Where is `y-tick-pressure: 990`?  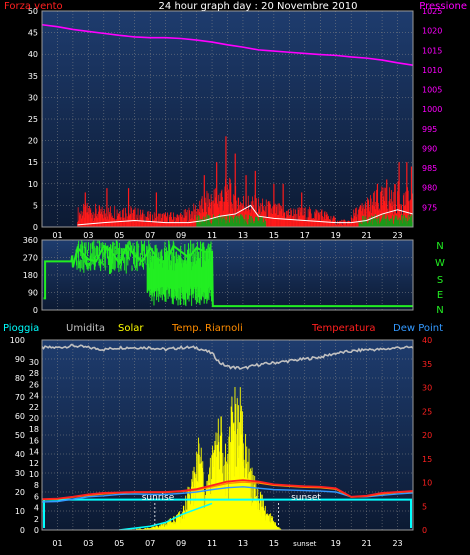 y-tick-pressure: 990 is located at coordinates (429, 148).